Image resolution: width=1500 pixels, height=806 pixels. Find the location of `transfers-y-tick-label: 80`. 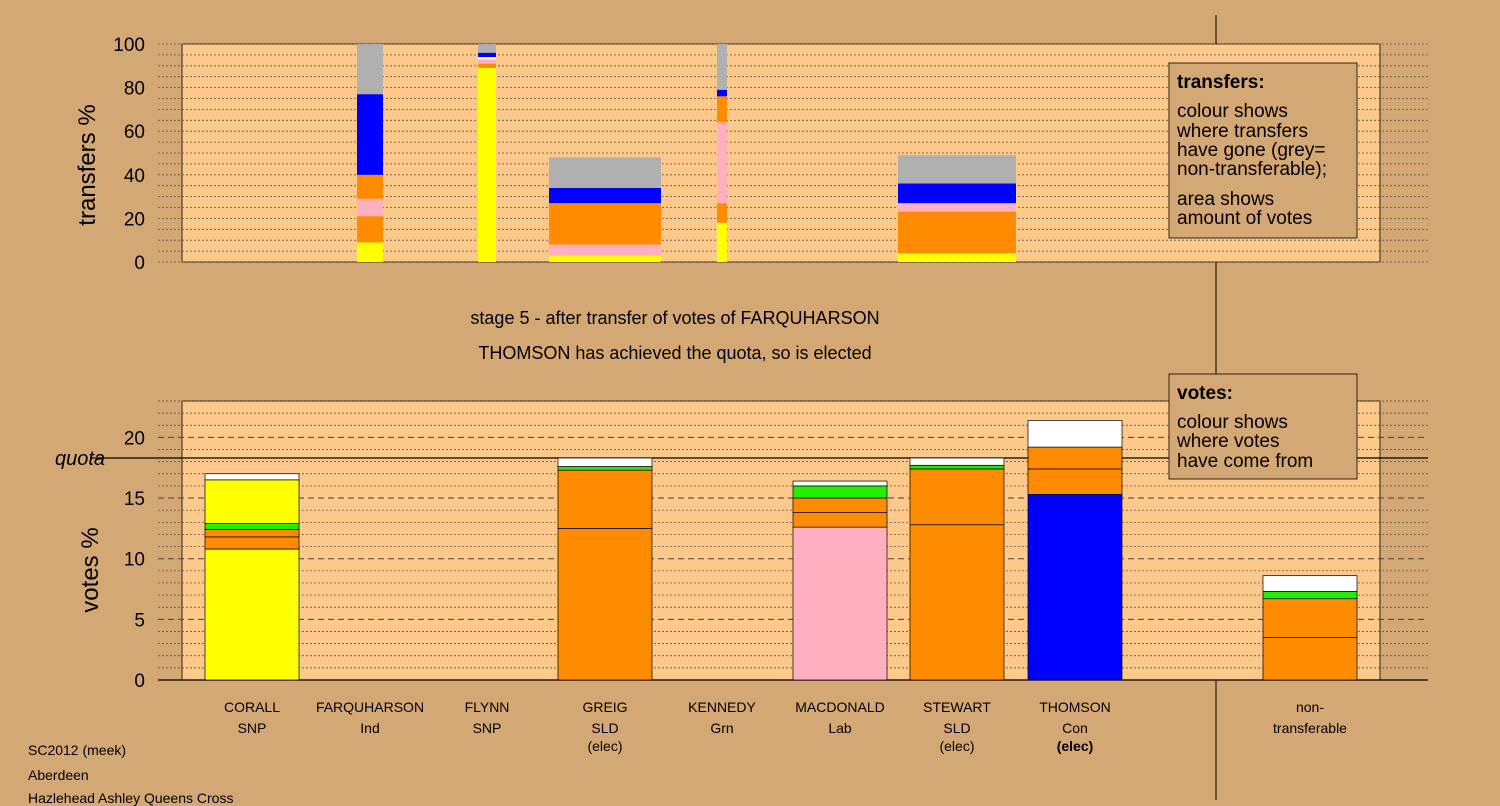

transfers-y-tick-label: 80 is located at coordinates (134, 89).